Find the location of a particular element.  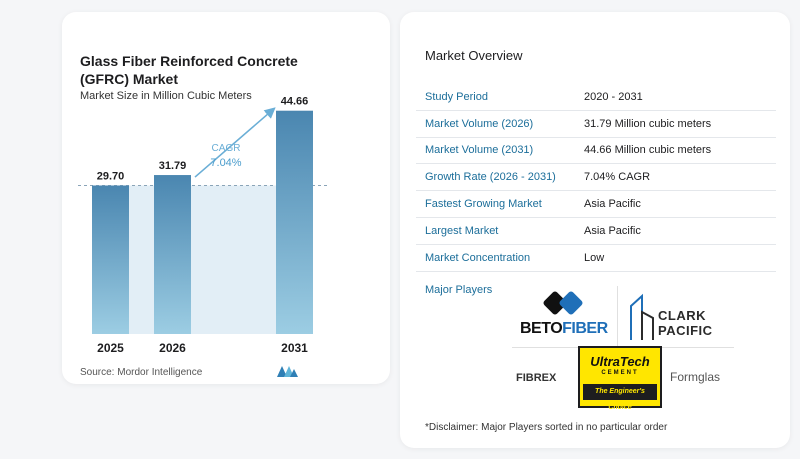

formglas-text: Formglas is located at coordinates (695, 377).